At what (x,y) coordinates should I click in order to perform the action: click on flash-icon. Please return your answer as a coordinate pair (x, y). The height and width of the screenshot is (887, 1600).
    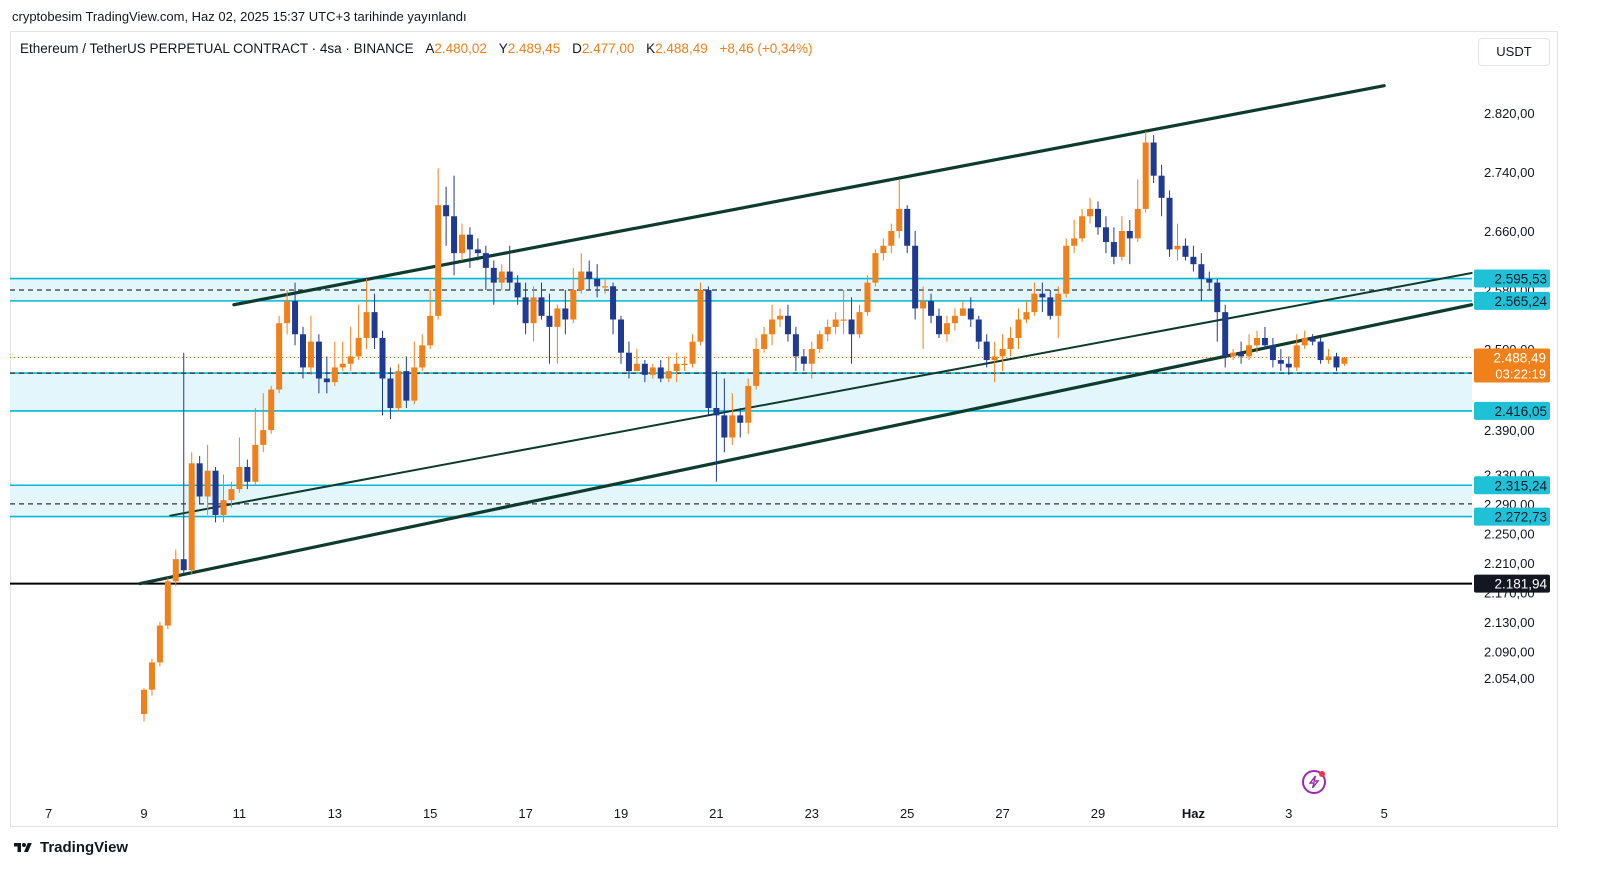
    Looking at the image, I should click on (1314, 782).